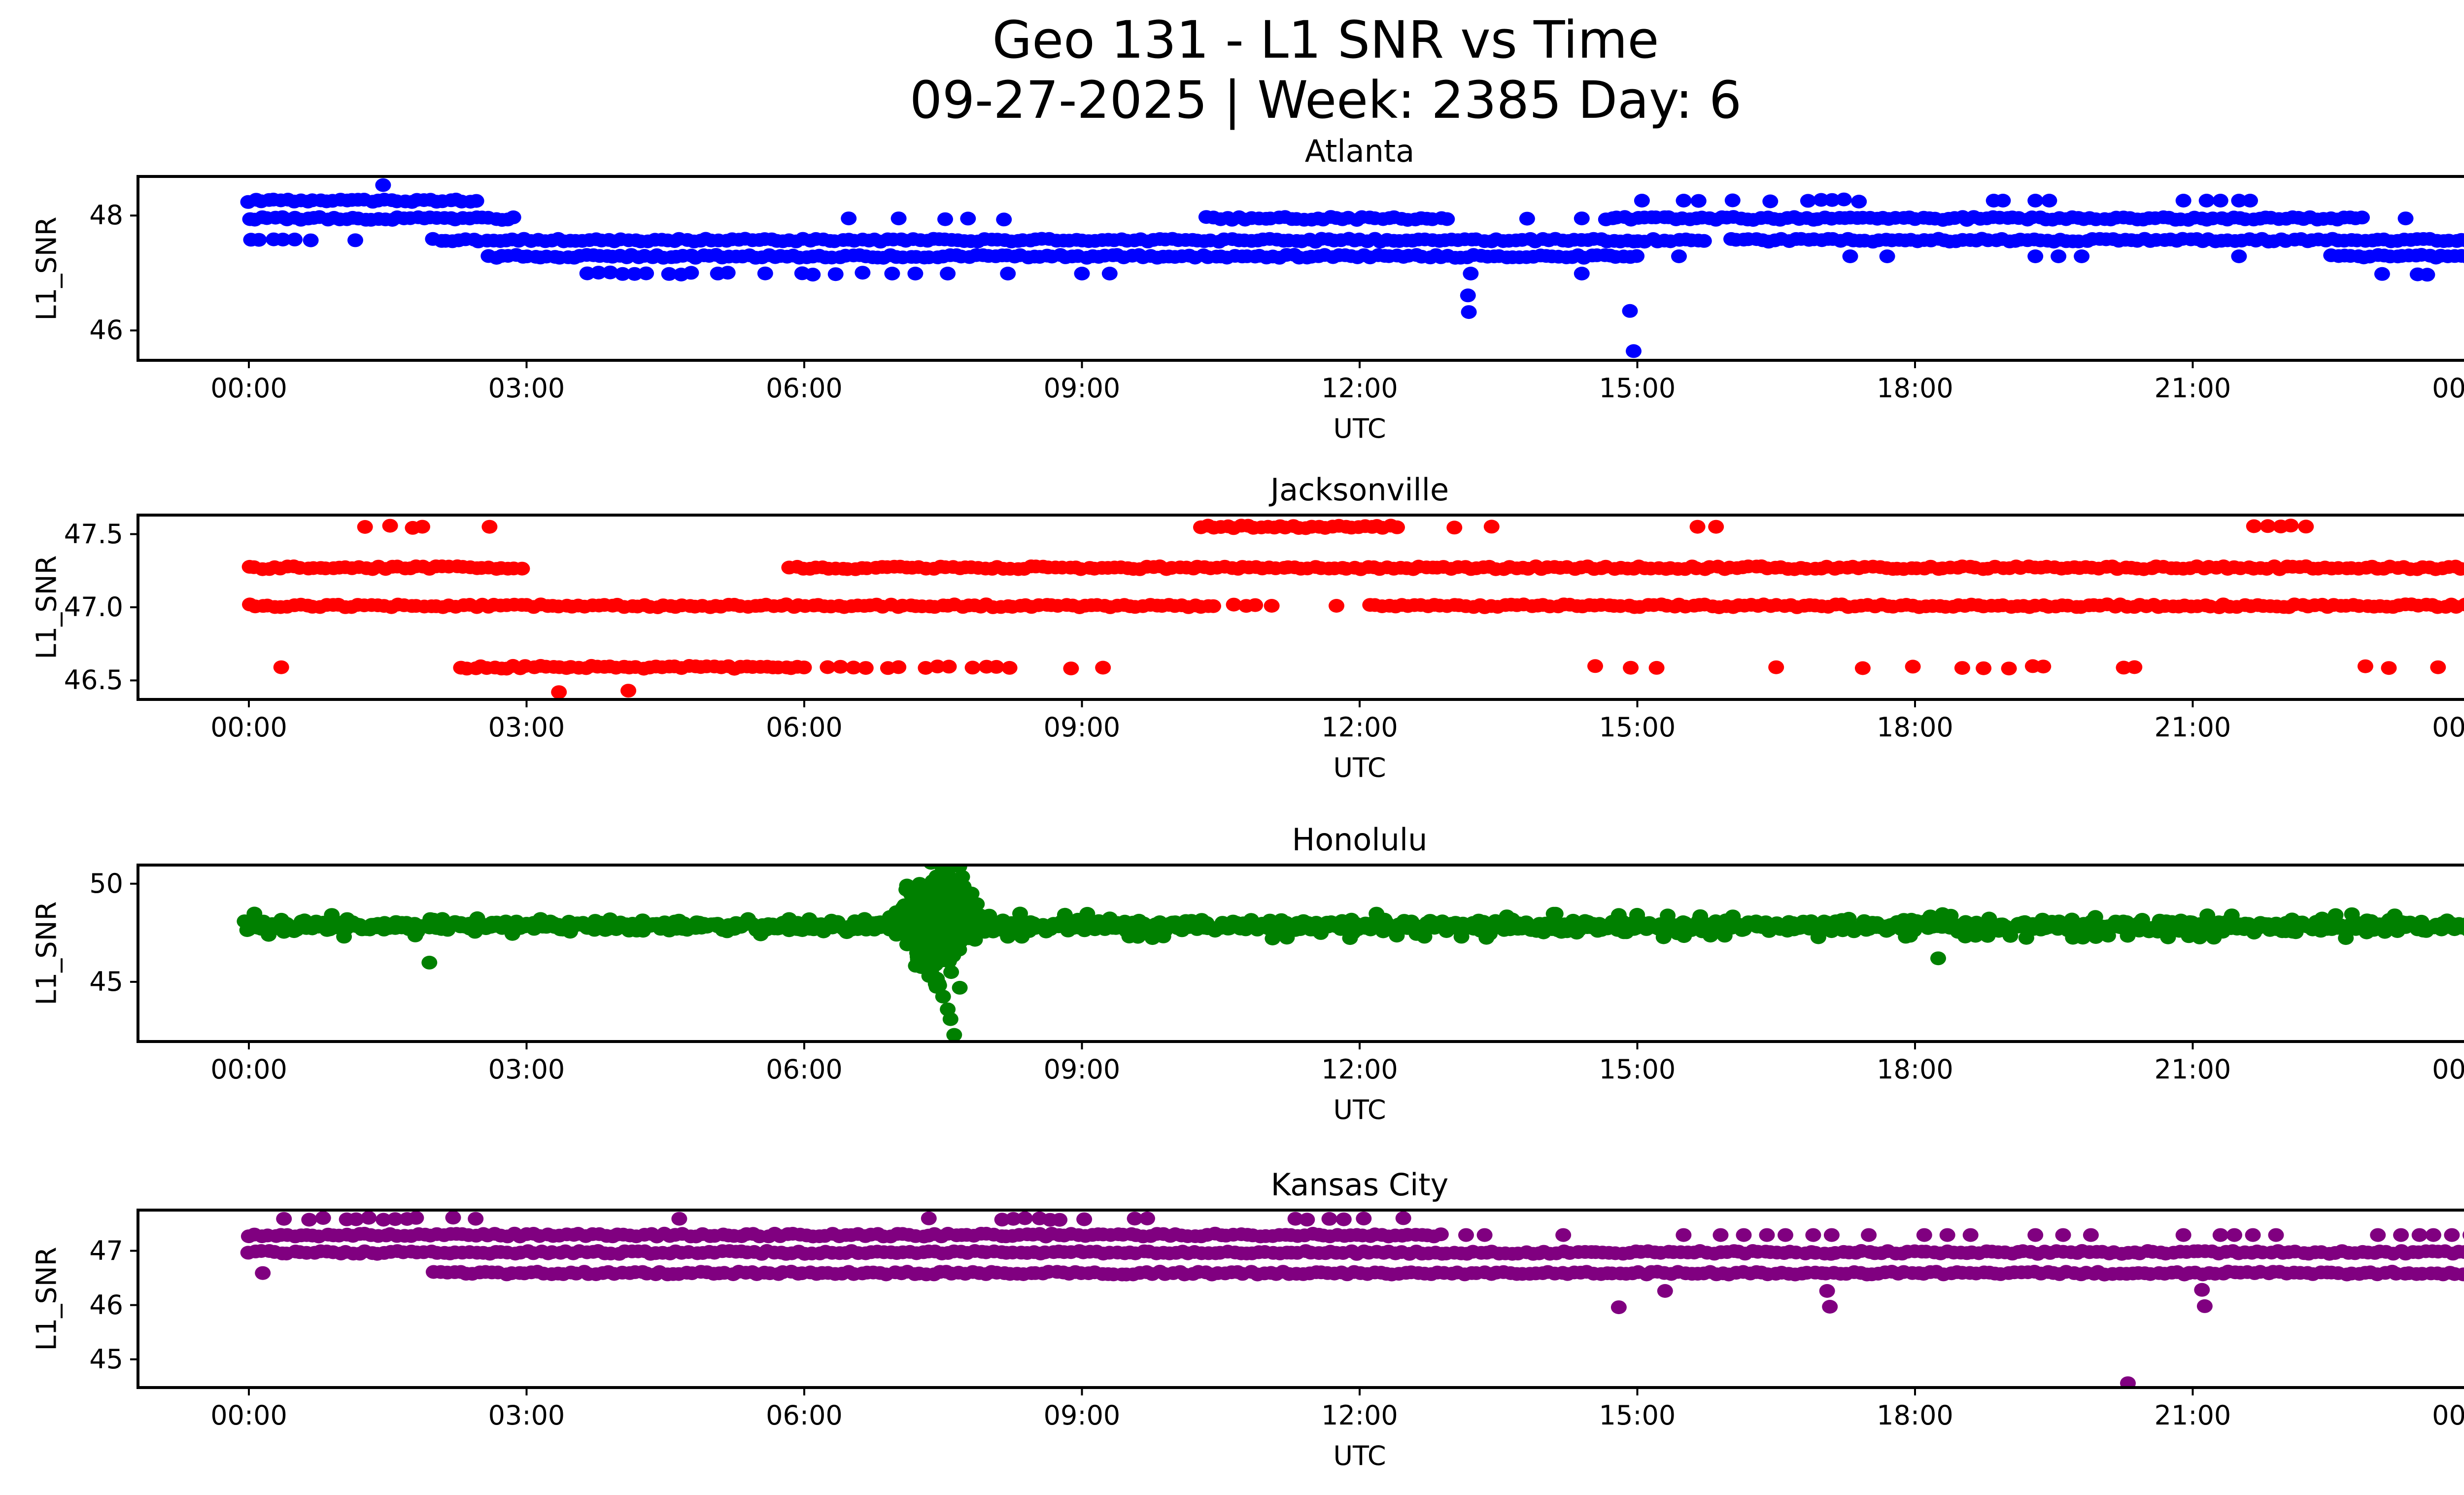  I want to click on y-tick-label: 48, so click(106, 215).